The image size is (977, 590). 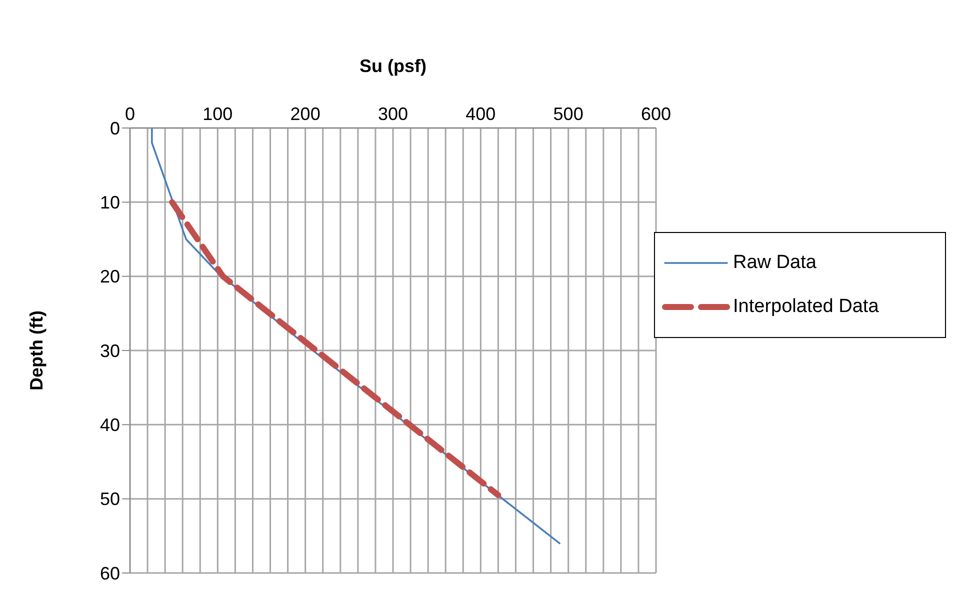 What do you see at coordinates (110, 350) in the screenshot?
I see `y-tick-label: 30` at bounding box center [110, 350].